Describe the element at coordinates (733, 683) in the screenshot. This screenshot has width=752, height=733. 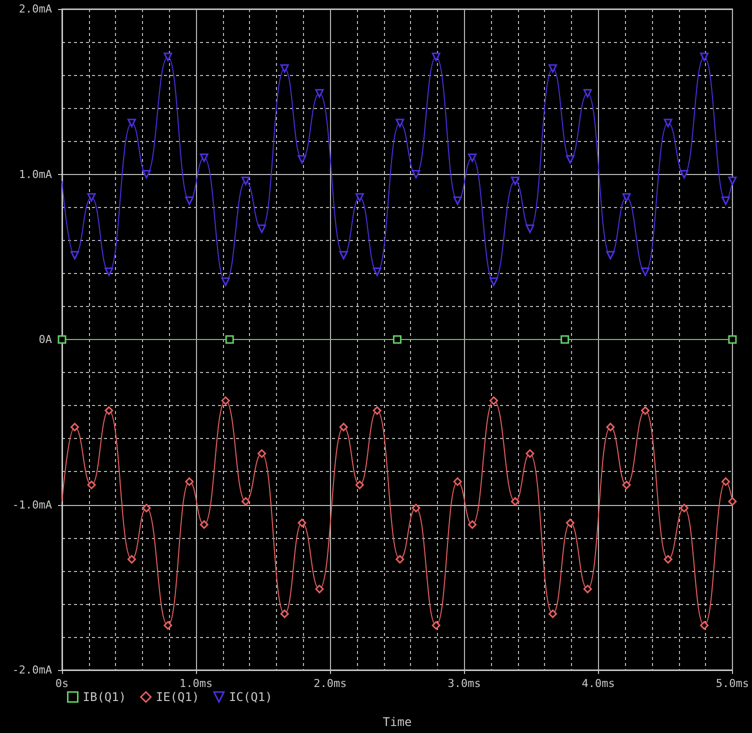
I see `x-tick-label: 5.0ms` at that location.